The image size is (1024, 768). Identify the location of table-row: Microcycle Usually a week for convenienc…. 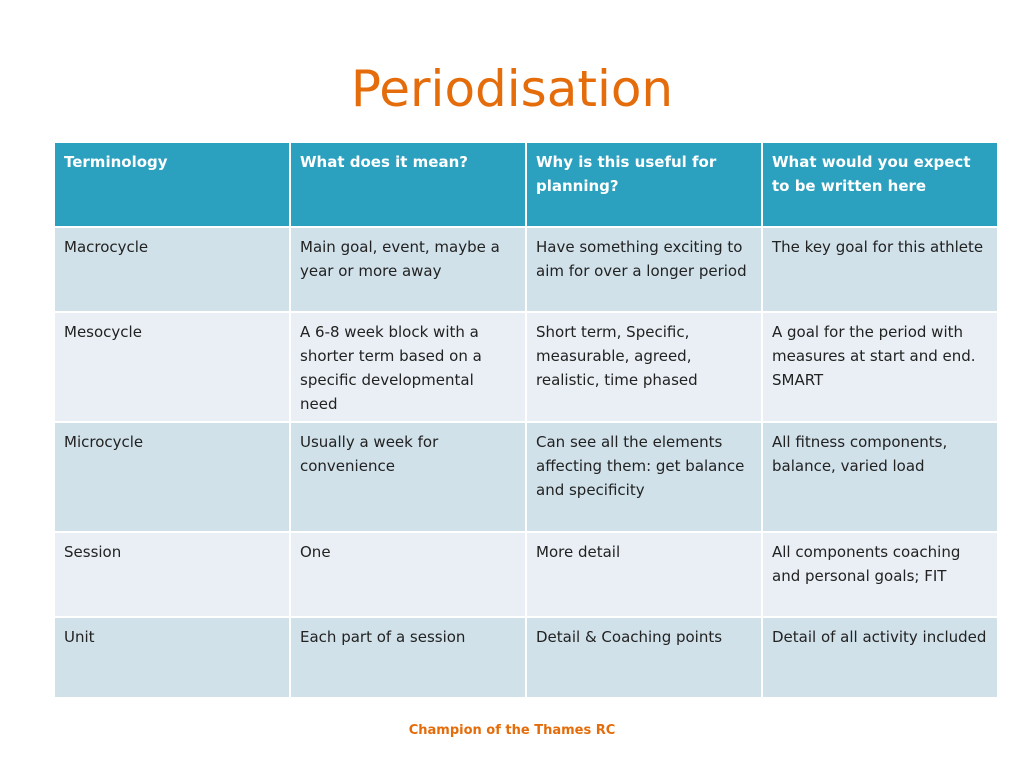
(526, 477).